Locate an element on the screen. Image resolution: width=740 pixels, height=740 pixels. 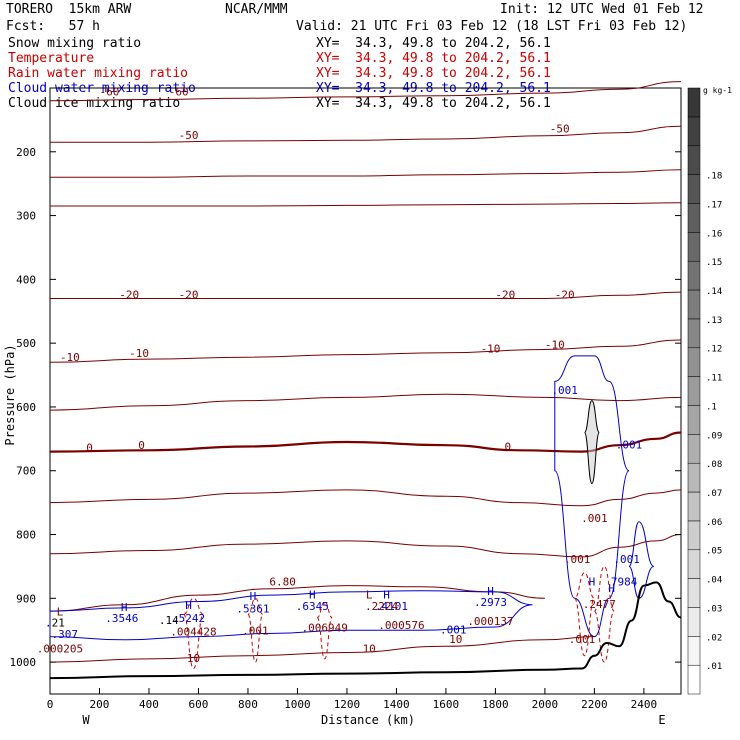
contour-label: .006949 is located at coordinates (325, 628).